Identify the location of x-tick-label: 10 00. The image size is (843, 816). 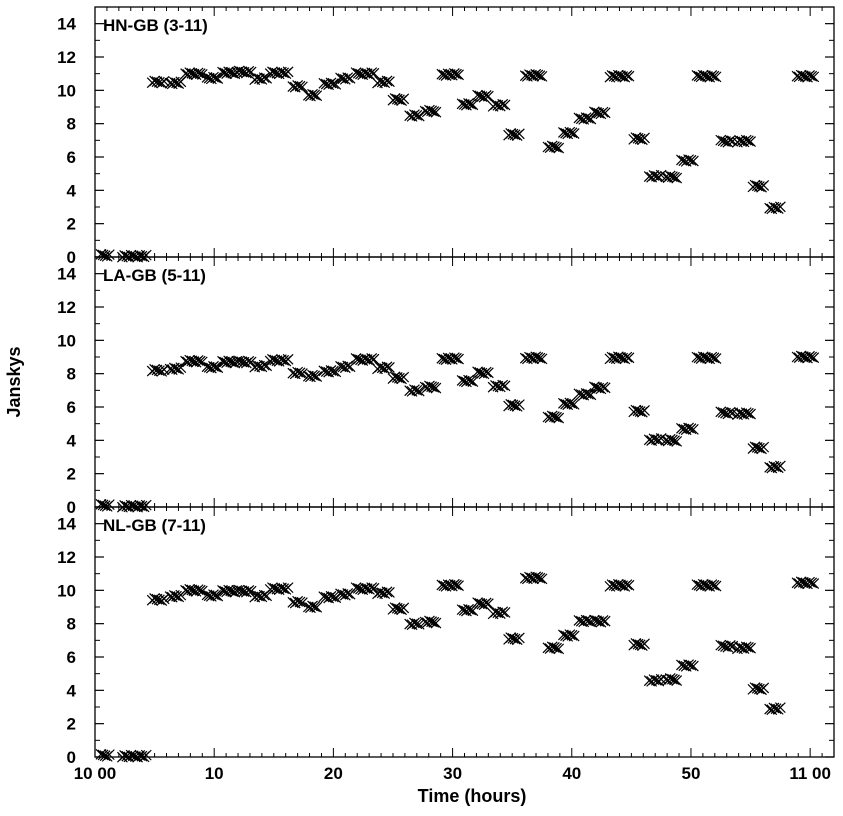
(95, 773).